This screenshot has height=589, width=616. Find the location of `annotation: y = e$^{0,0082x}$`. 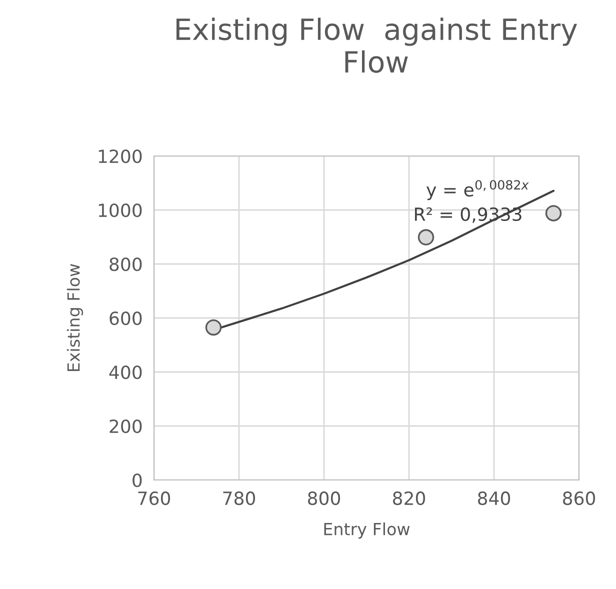

annotation: y = e$^{0,0082x}$ is located at coordinates (477, 190).